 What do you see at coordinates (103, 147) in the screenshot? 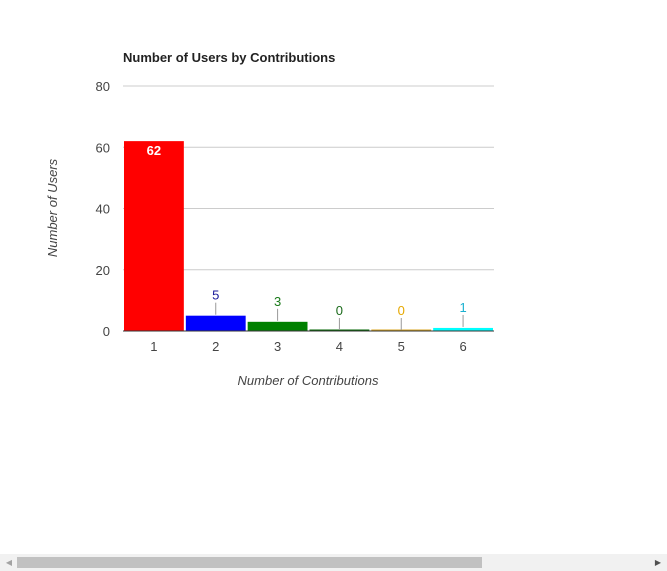
I see `y-tick-label: 60` at bounding box center [103, 147].